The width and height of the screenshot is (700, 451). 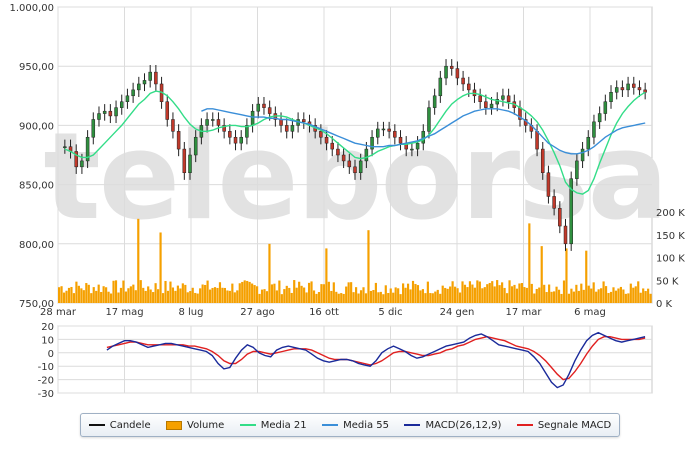 I want to click on legend-item-media-55: Media 55, so click(x=355, y=425).